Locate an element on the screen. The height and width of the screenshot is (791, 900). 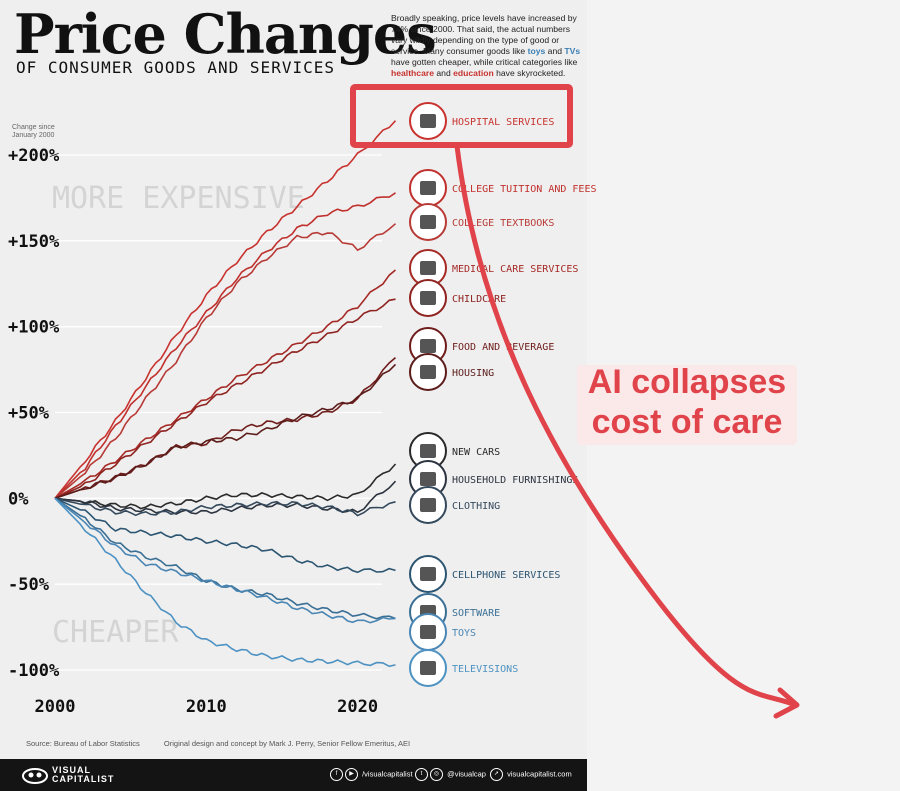
series-label: HOUSEHOLD FURNISHINGS is located at coordinates (515, 480).